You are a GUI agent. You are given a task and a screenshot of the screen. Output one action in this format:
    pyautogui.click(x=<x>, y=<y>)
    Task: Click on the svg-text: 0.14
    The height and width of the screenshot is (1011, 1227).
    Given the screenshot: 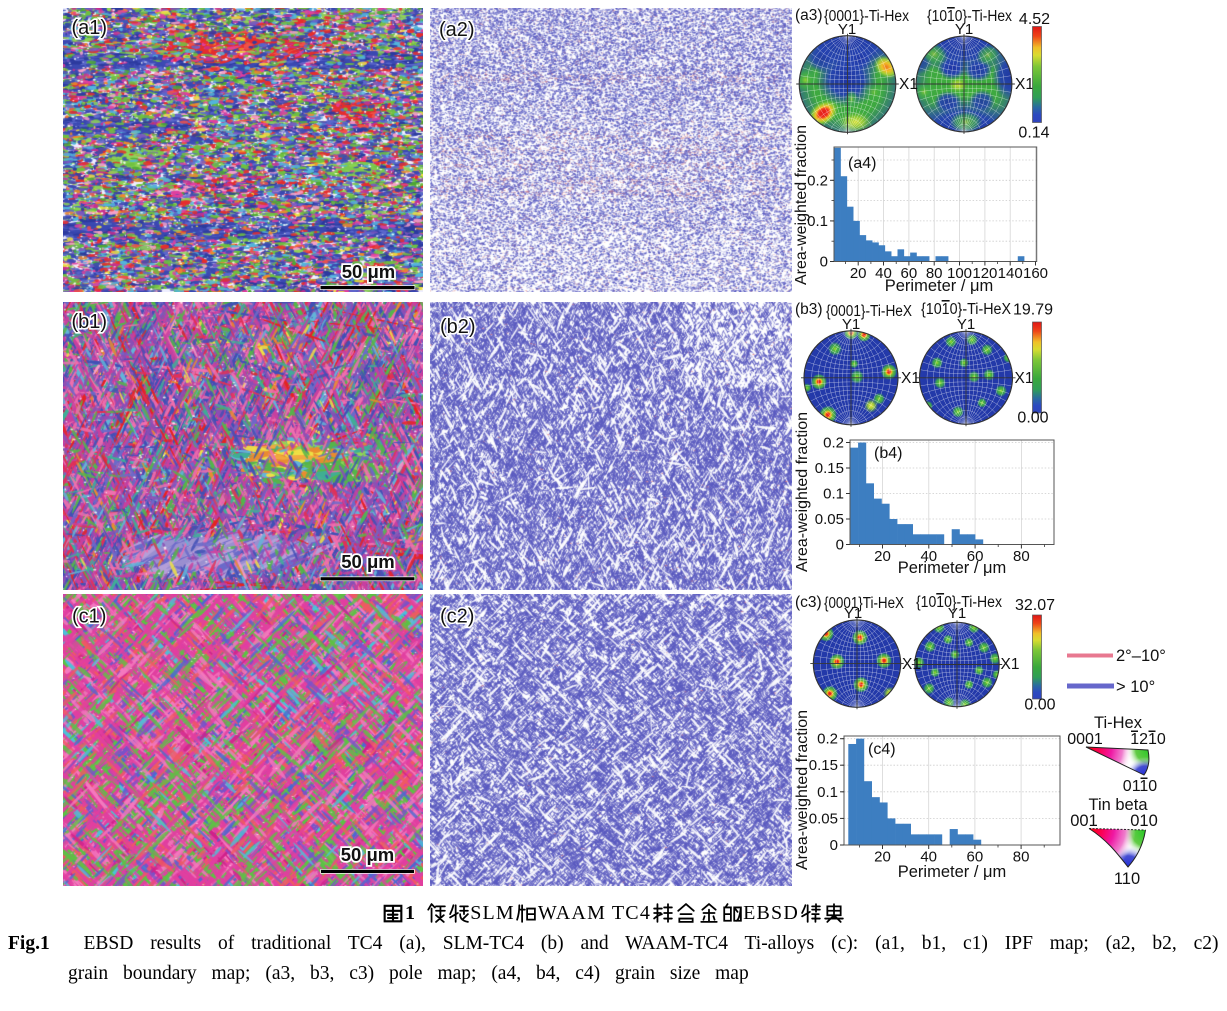 What is the action you would take?
    pyautogui.click(x=1033, y=133)
    